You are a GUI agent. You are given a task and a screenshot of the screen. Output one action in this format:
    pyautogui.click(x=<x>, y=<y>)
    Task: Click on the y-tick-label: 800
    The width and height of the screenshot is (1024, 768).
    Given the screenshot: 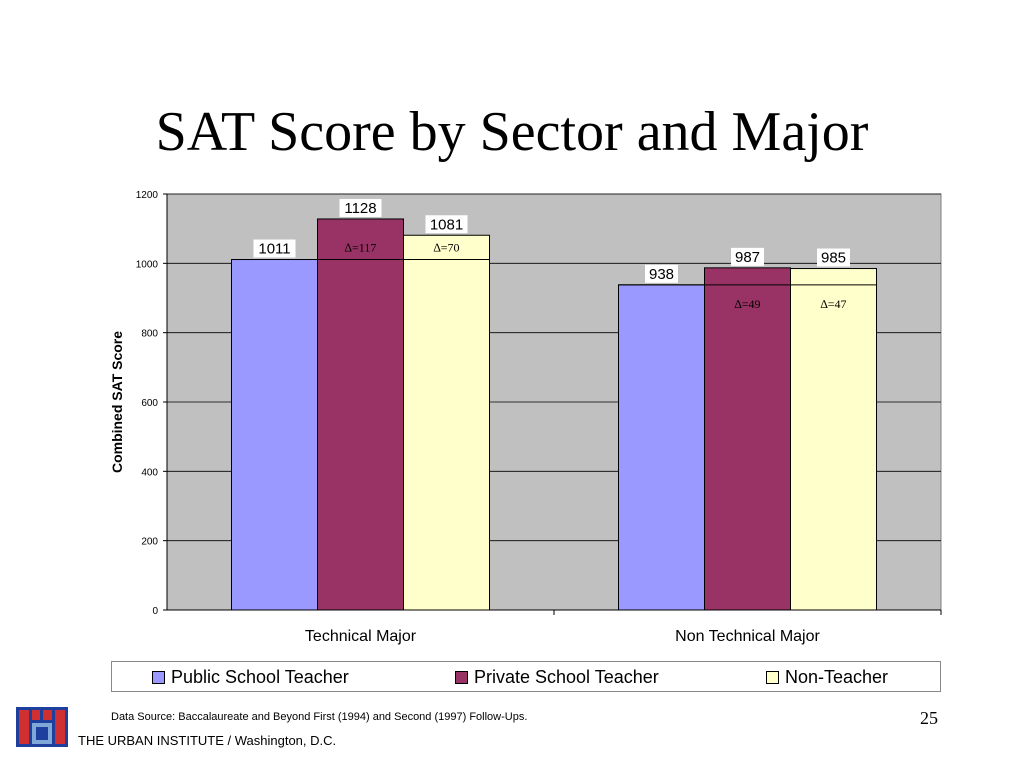 What is the action you would take?
    pyautogui.click(x=149, y=334)
    